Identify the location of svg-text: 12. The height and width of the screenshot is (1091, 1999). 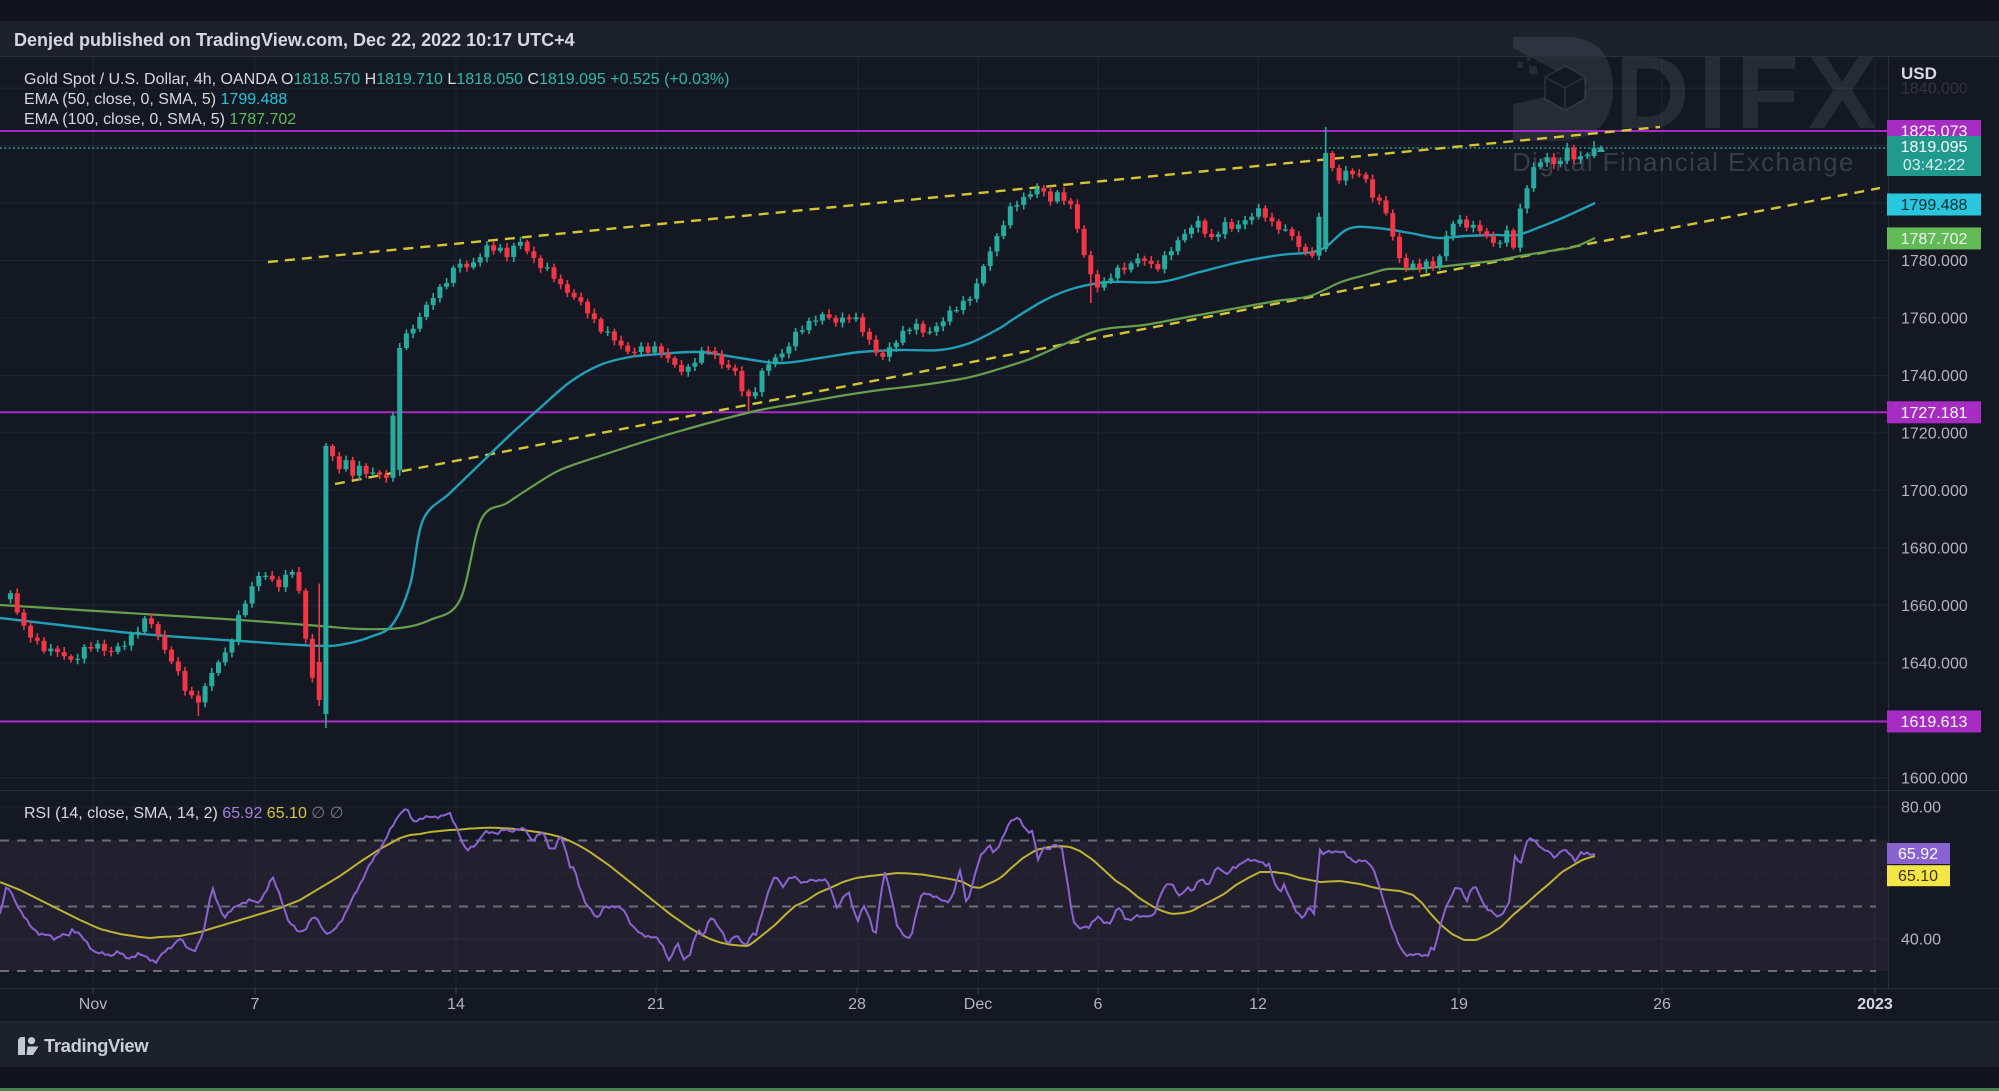
(1258, 1004).